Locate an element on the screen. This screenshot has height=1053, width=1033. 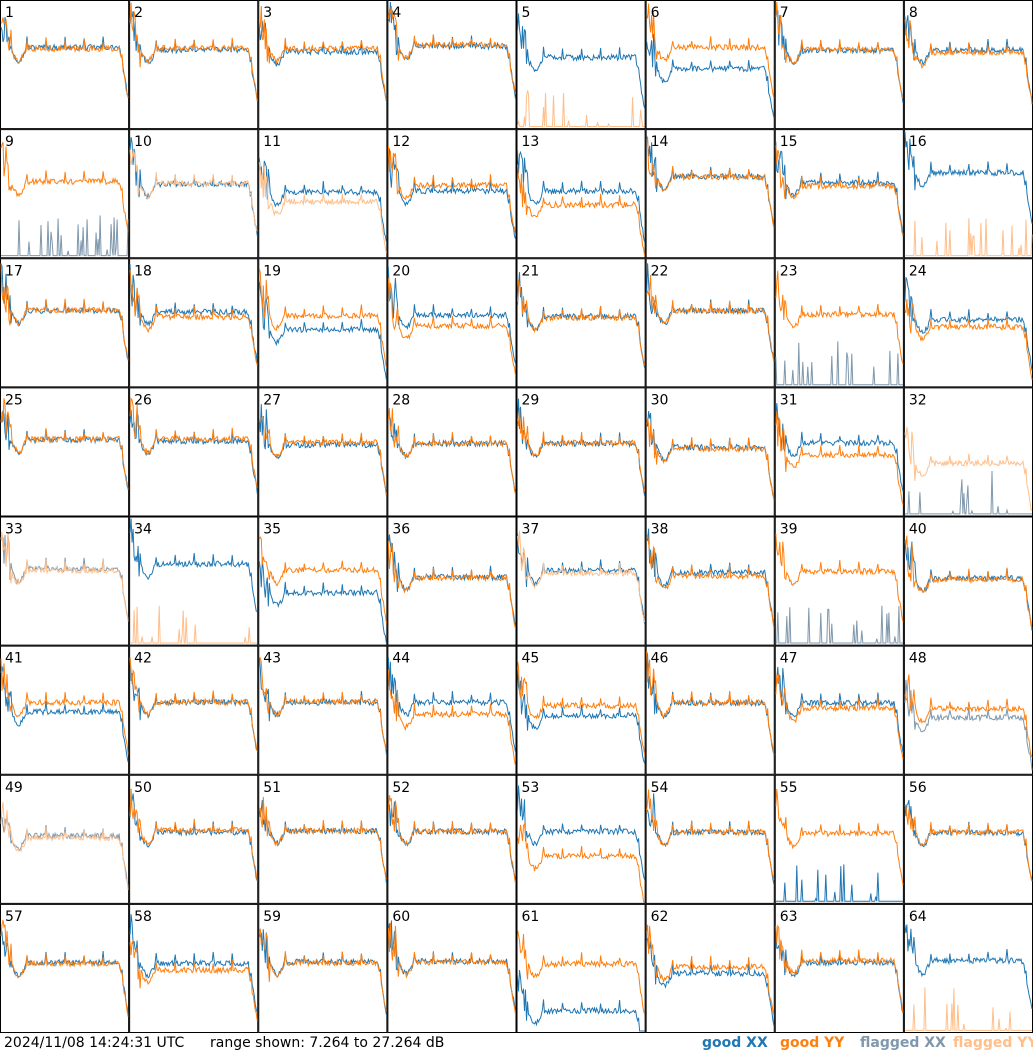
panel-label: 32 is located at coordinates (918, 400).